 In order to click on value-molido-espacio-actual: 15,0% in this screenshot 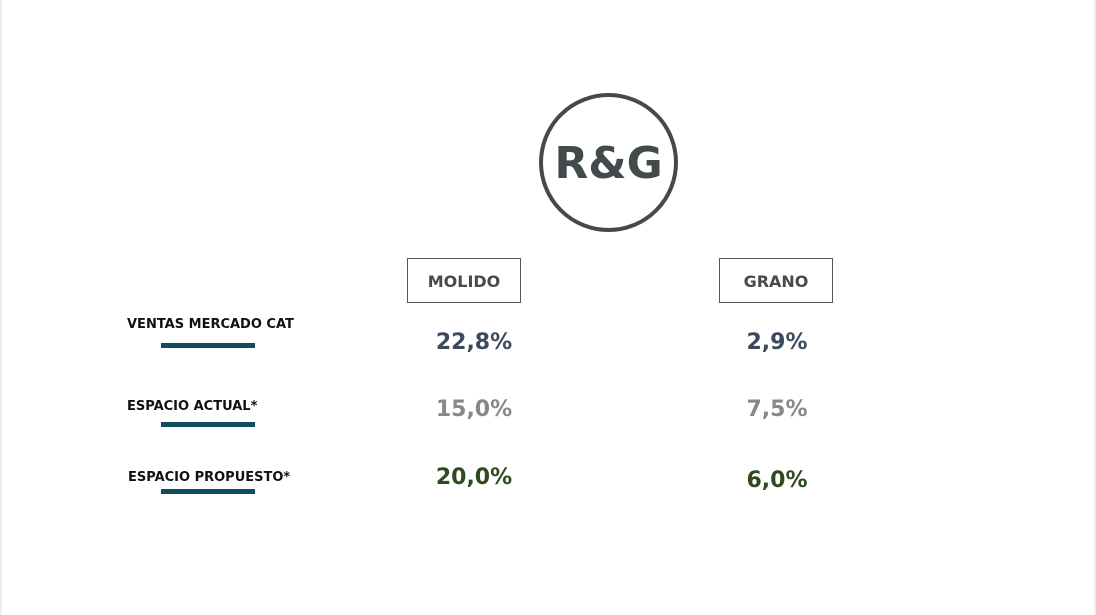, I will do `click(474, 409)`.